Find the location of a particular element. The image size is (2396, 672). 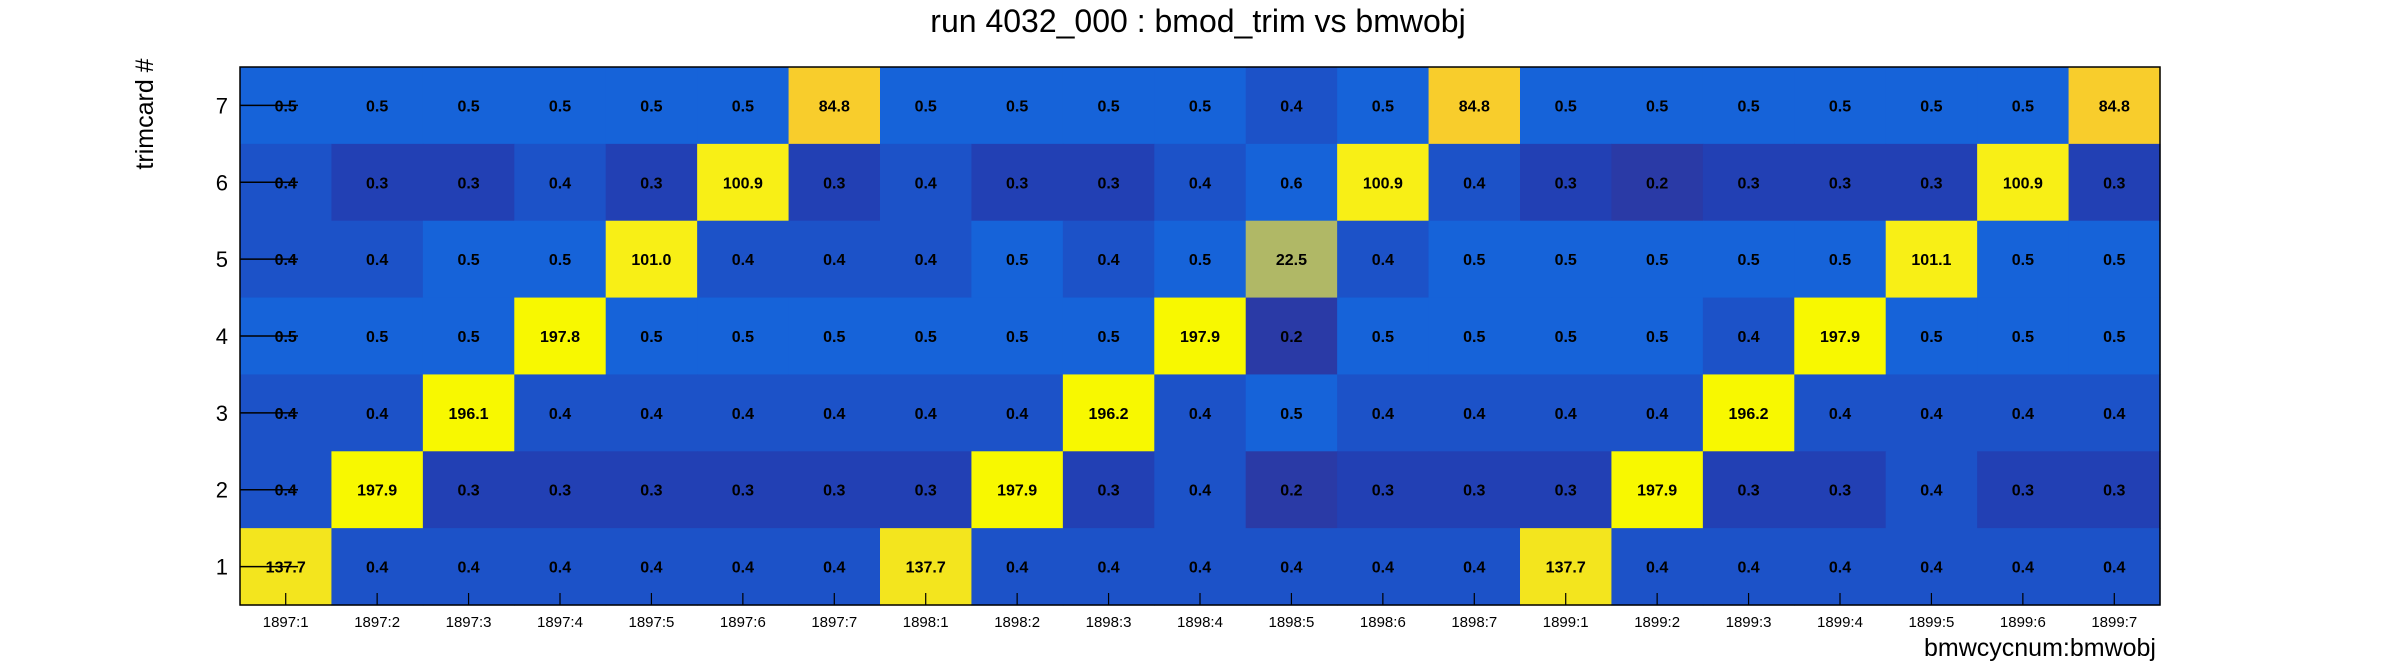

x-tick-label: 1898:5 is located at coordinates (1291, 622).